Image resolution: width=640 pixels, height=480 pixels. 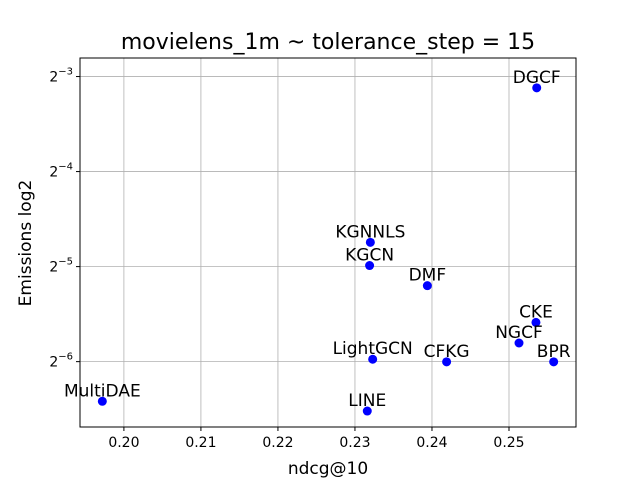 What do you see at coordinates (554, 352) in the screenshot?
I see `data-point-label: BPR` at bounding box center [554, 352].